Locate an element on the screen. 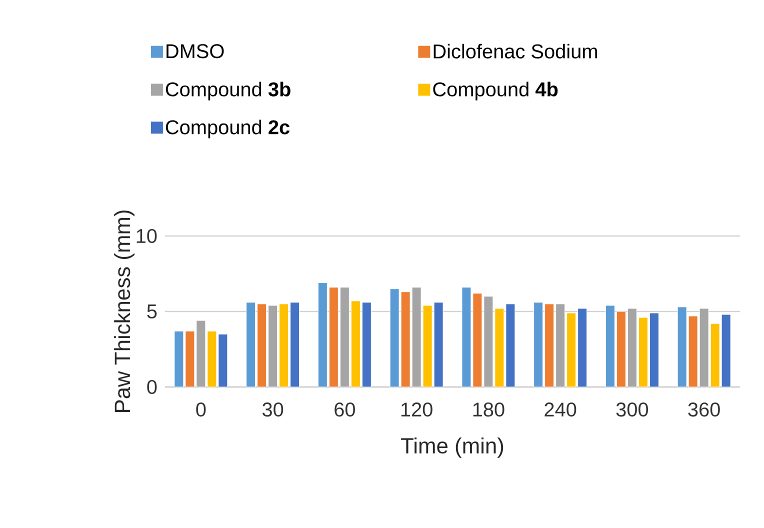 The width and height of the screenshot is (764, 528). legend-label: Diclofenac Sodium is located at coordinates (515, 51).